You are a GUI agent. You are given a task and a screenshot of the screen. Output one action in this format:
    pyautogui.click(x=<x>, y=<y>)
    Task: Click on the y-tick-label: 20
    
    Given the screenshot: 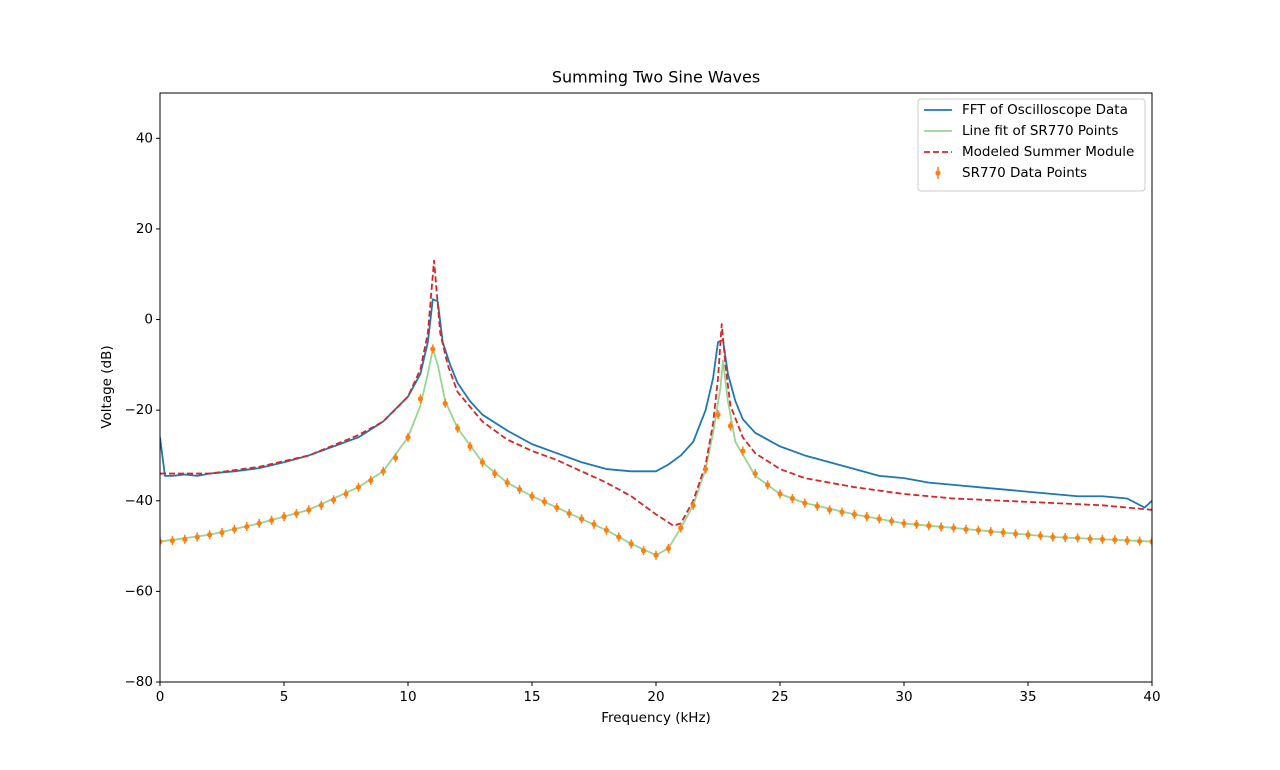 What is the action you would take?
    pyautogui.click(x=144, y=229)
    